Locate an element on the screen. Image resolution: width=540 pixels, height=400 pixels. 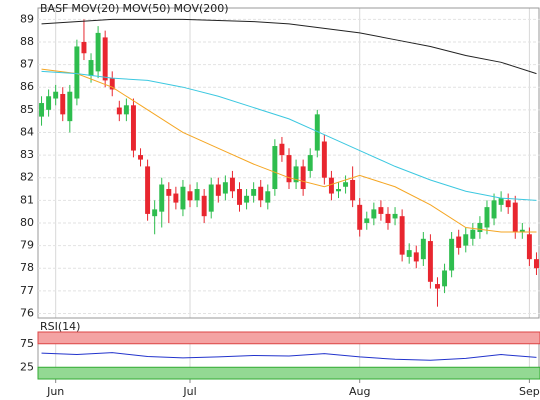
legend-entry: BASF is located at coordinates (54, 8).